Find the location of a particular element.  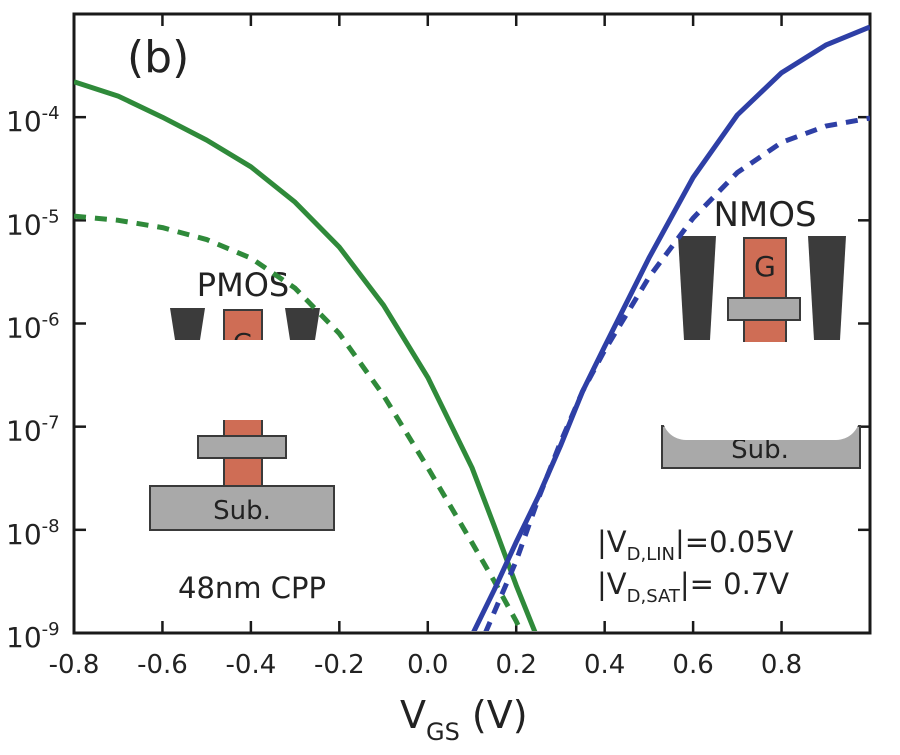

pmos-substrate is located at coordinates (242, 508).